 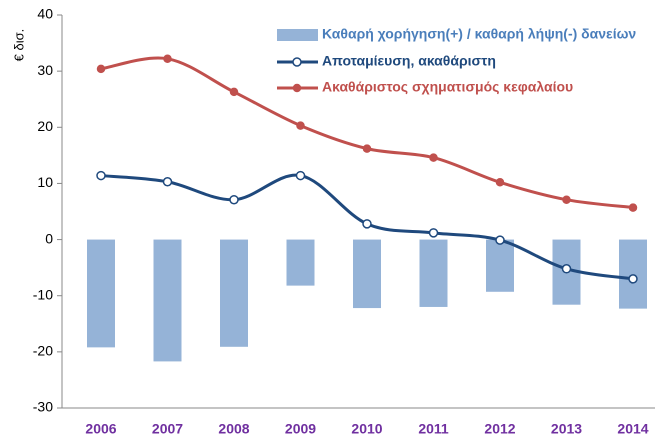 What do you see at coordinates (300, 429) in the screenshot?
I see `x-tick-label: 2009` at bounding box center [300, 429].